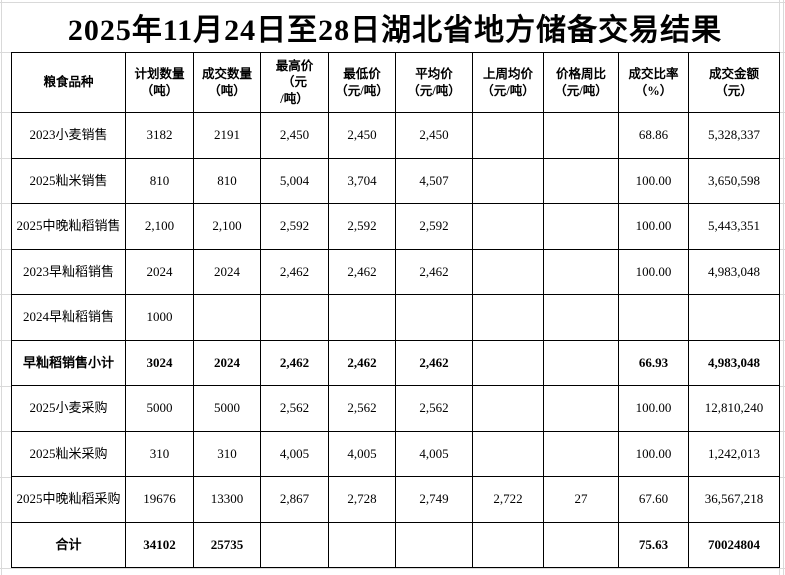 The image size is (785, 575). What do you see at coordinates (734, 180) in the screenshot?
I see `cell-trade-amount: 3,650,598` at bounding box center [734, 180].